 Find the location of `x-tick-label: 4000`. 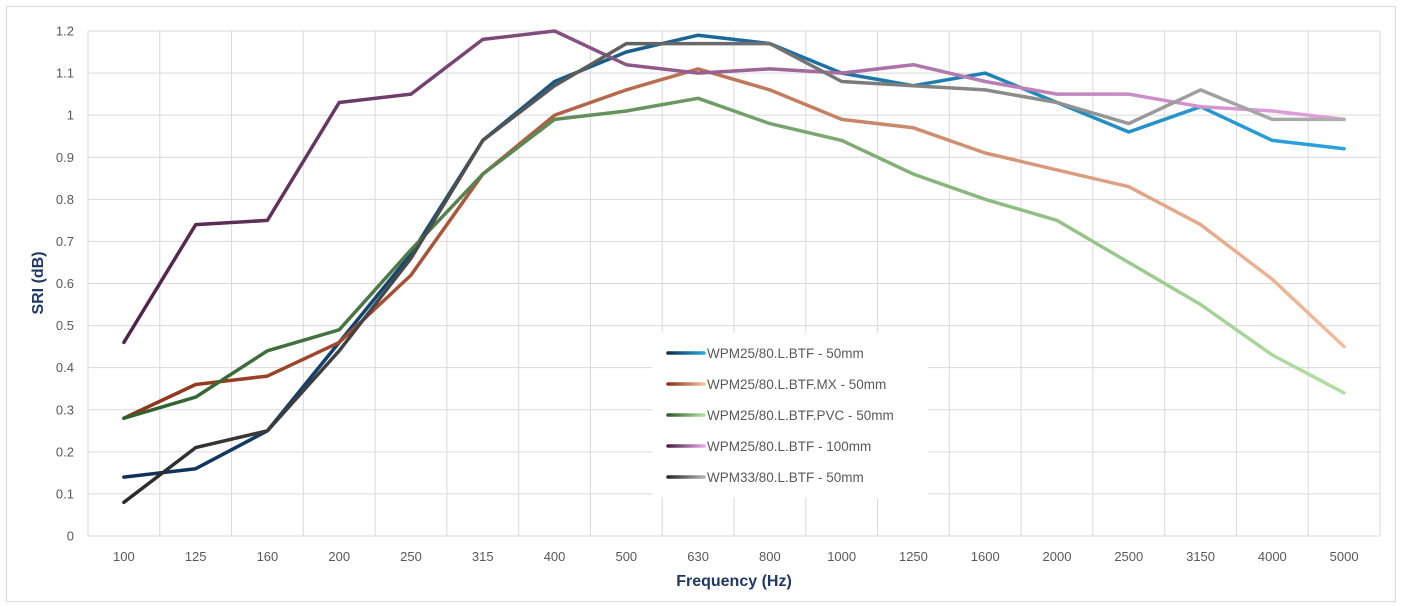

x-tick-label: 4000 is located at coordinates (1272, 556).